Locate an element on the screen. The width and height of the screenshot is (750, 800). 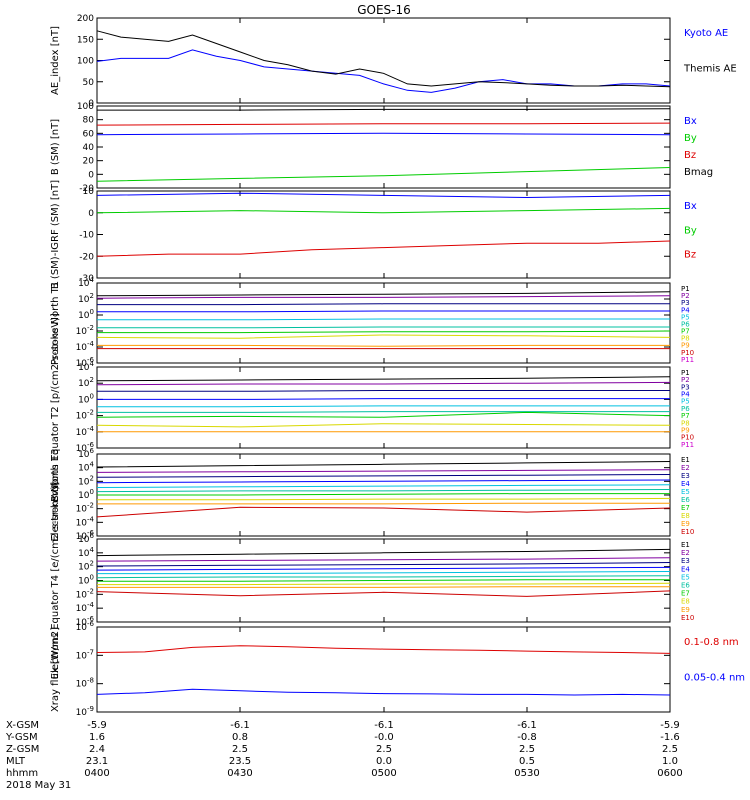
series-line-e8 is located at coordinates (384, 584).